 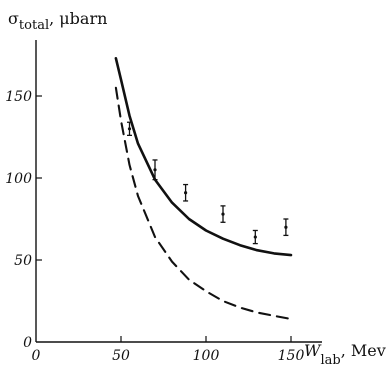 I want to click on y-tick-label: 0, so click(x=27, y=343).